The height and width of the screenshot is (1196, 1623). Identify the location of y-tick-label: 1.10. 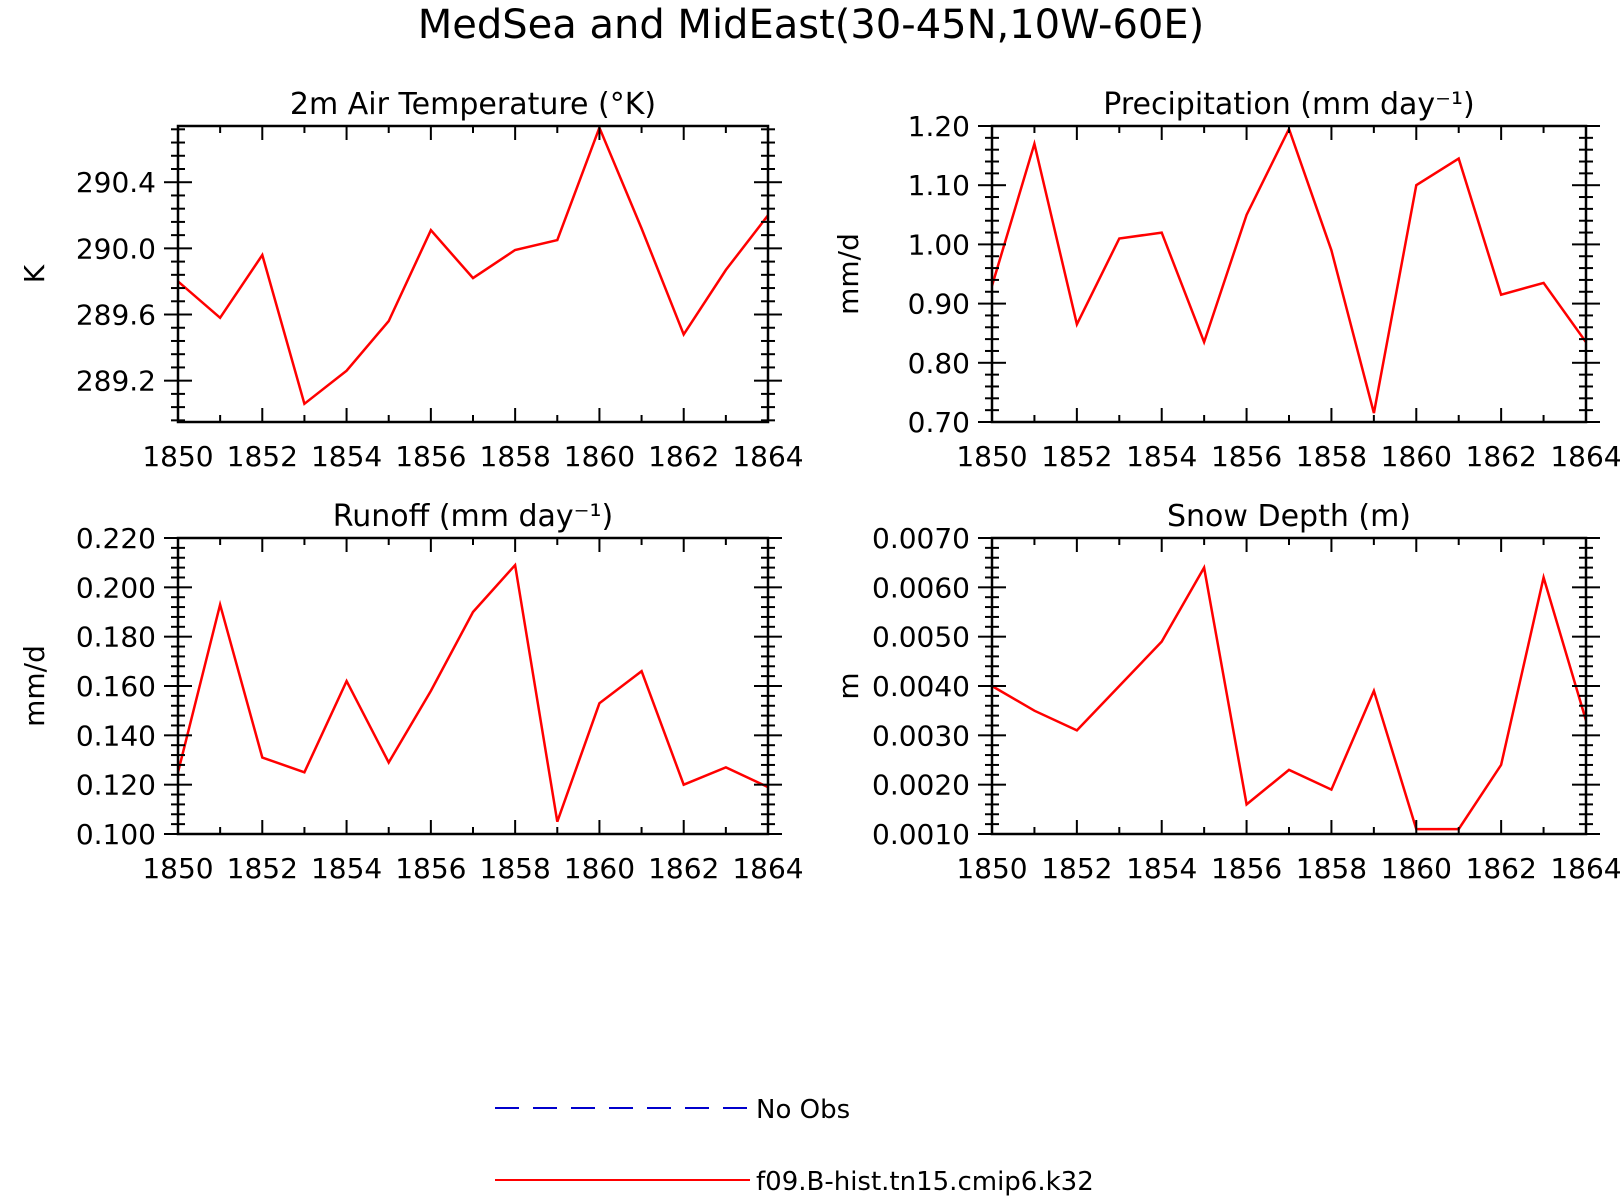
(939, 185).